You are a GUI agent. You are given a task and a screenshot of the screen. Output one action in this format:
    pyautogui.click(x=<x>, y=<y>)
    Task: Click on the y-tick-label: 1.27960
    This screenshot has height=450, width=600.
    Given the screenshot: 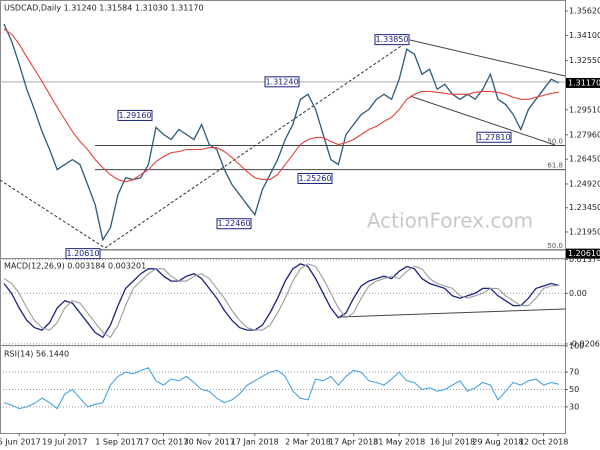 What is the action you would take?
    pyautogui.click(x=584, y=134)
    